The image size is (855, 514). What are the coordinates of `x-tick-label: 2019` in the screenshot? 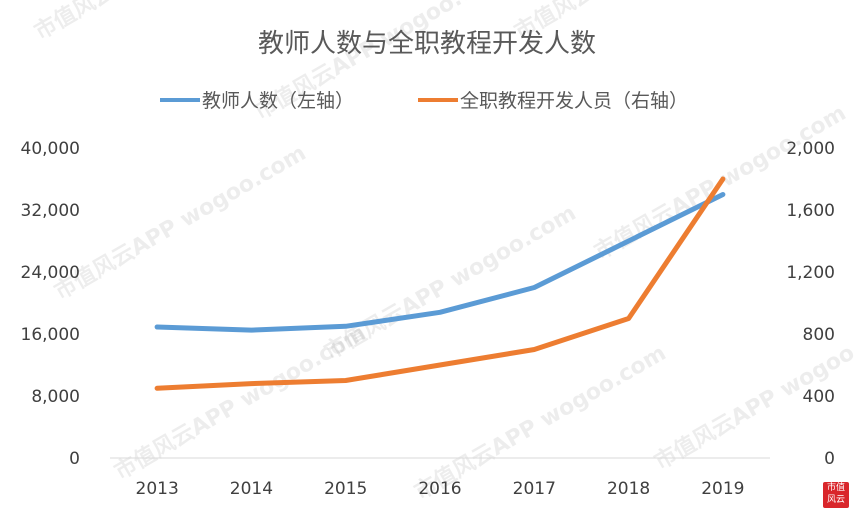 It's located at (722, 489).